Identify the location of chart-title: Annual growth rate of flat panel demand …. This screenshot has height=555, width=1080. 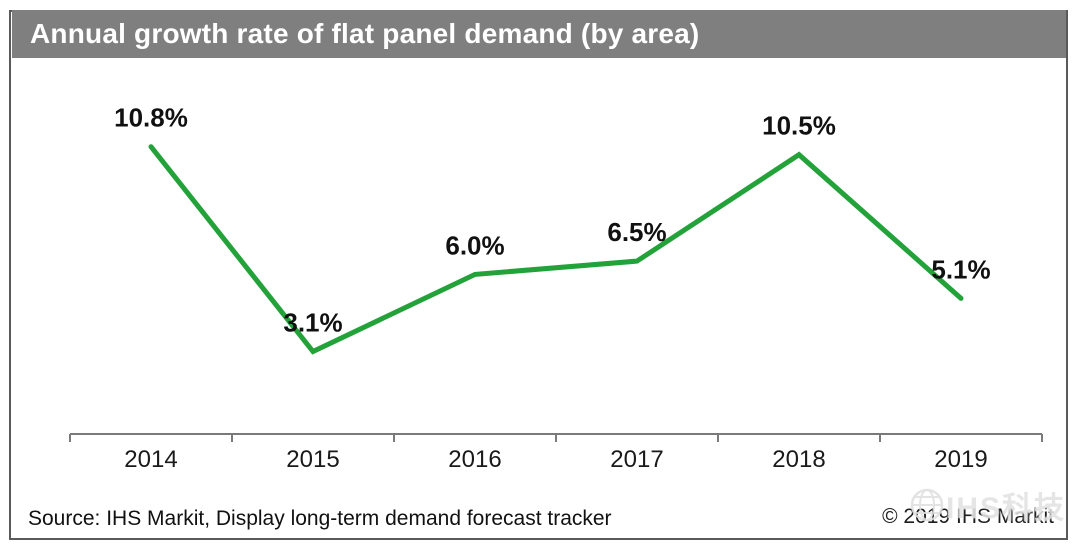
(365, 33).